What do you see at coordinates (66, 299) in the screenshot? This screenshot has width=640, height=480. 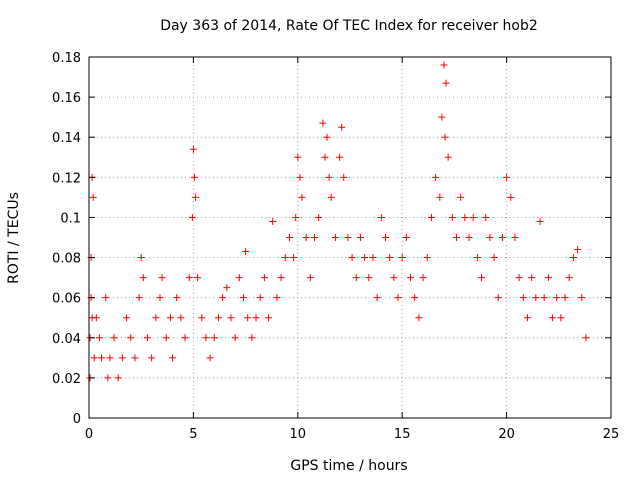 I see `y-tick-label: 0.06` at bounding box center [66, 299].